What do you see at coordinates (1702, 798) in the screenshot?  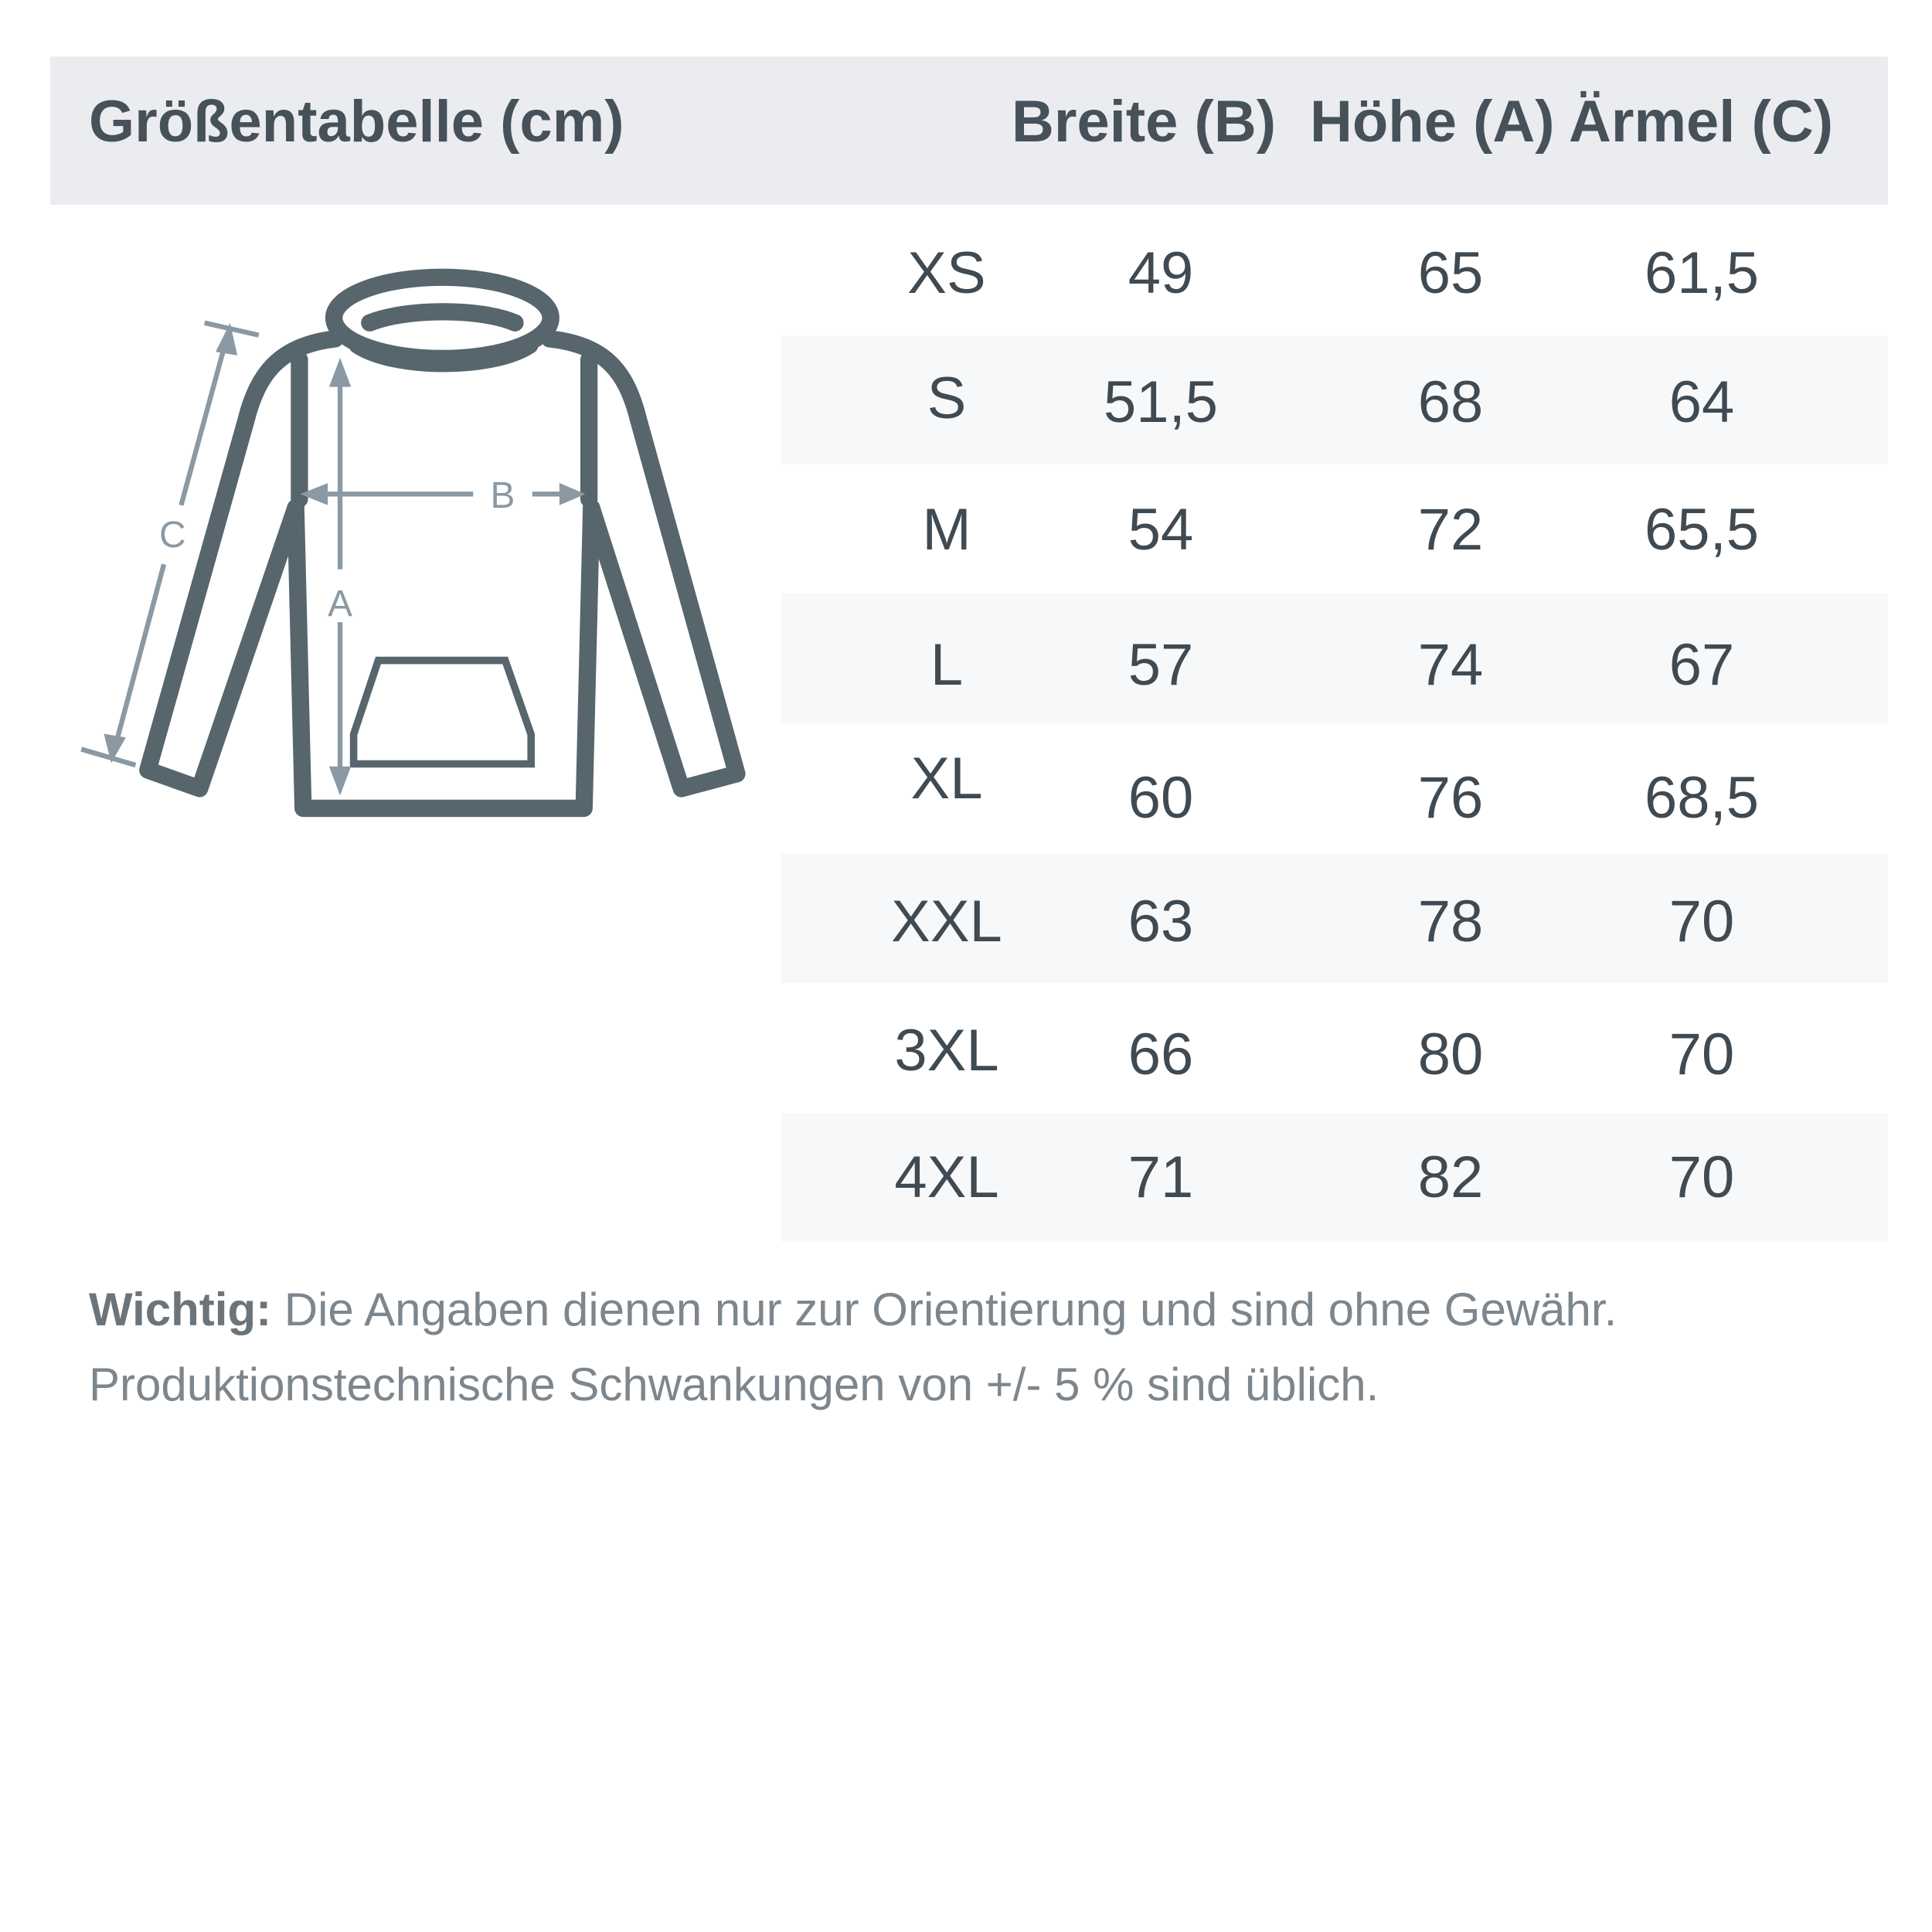 I see `cell-aermel: 68,5` at bounding box center [1702, 798].